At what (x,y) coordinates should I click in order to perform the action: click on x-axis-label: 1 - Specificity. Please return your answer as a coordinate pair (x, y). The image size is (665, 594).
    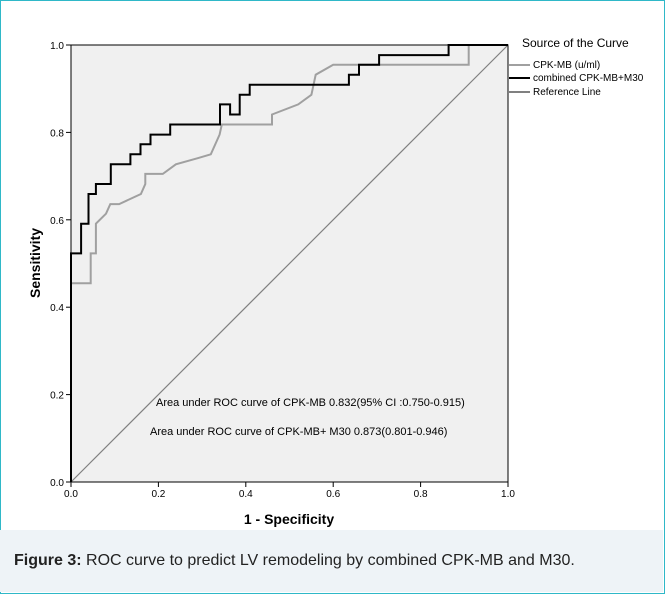
    Looking at the image, I should click on (289, 519).